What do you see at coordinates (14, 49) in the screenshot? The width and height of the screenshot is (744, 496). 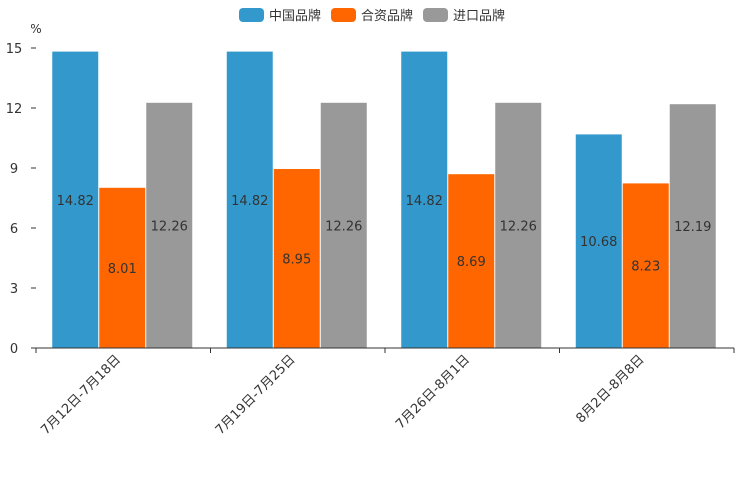 I see `y-tick-label: 15` at bounding box center [14, 49].